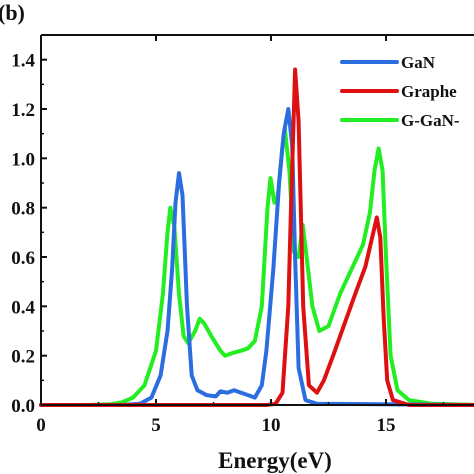 This screenshot has height=474, width=474. I want to click on legend-label-g-gan: G-GaN-, so click(430, 120).